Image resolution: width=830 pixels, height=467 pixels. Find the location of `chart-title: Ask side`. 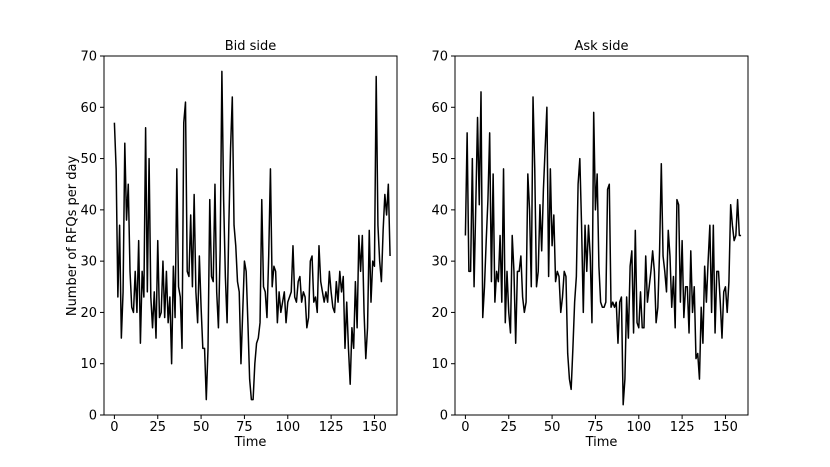

chart-title: Ask side is located at coordinates (602, 46).